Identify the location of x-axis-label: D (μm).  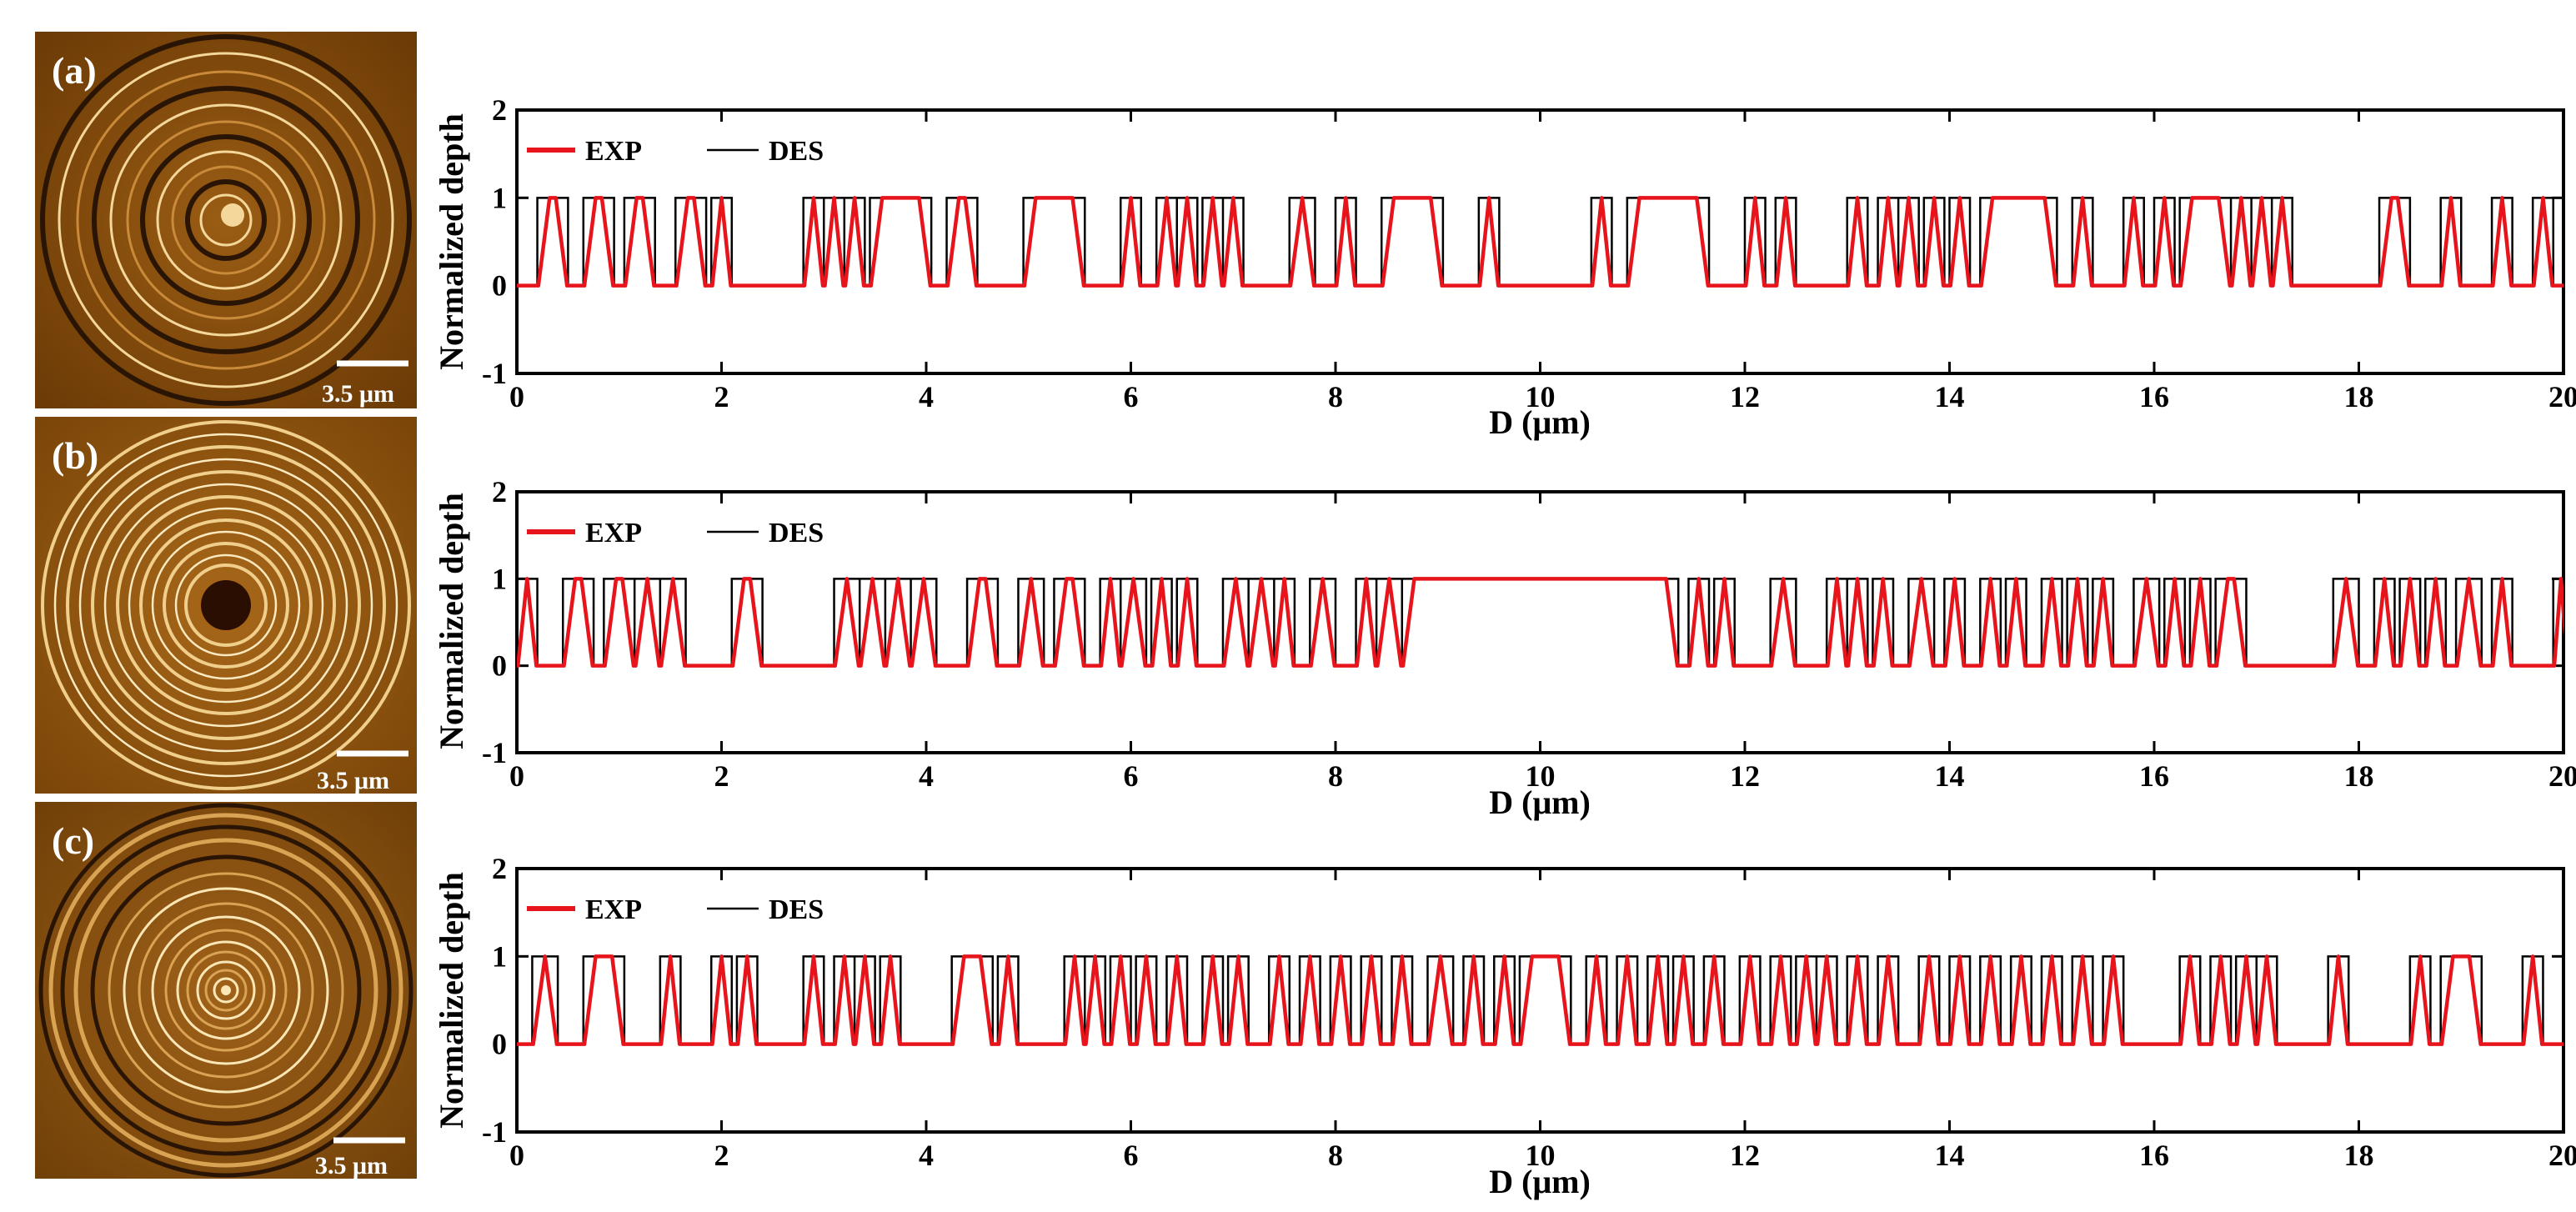
(1540, 802).